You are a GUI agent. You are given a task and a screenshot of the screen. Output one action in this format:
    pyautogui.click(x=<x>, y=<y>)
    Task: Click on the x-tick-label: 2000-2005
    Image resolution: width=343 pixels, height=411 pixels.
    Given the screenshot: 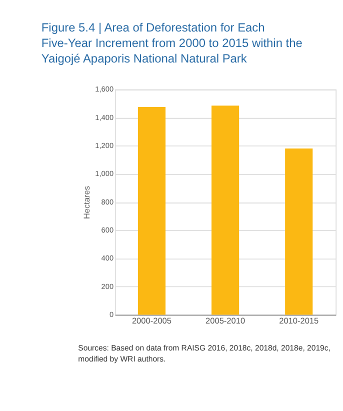 What is the action you would take?
    pyautogui.click(x=152, y=321)
    